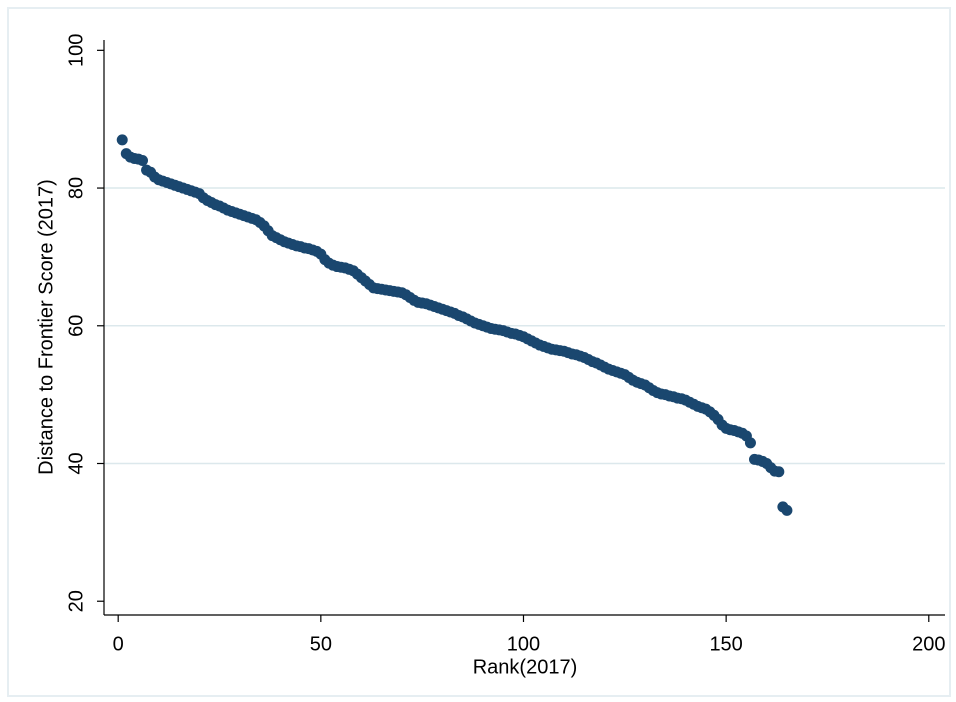 The width and height of the screenshot is (956, 702). Describe the element at coordinates (523, 644) in the screenshot. I see `x-tick-label: 100` at that location.